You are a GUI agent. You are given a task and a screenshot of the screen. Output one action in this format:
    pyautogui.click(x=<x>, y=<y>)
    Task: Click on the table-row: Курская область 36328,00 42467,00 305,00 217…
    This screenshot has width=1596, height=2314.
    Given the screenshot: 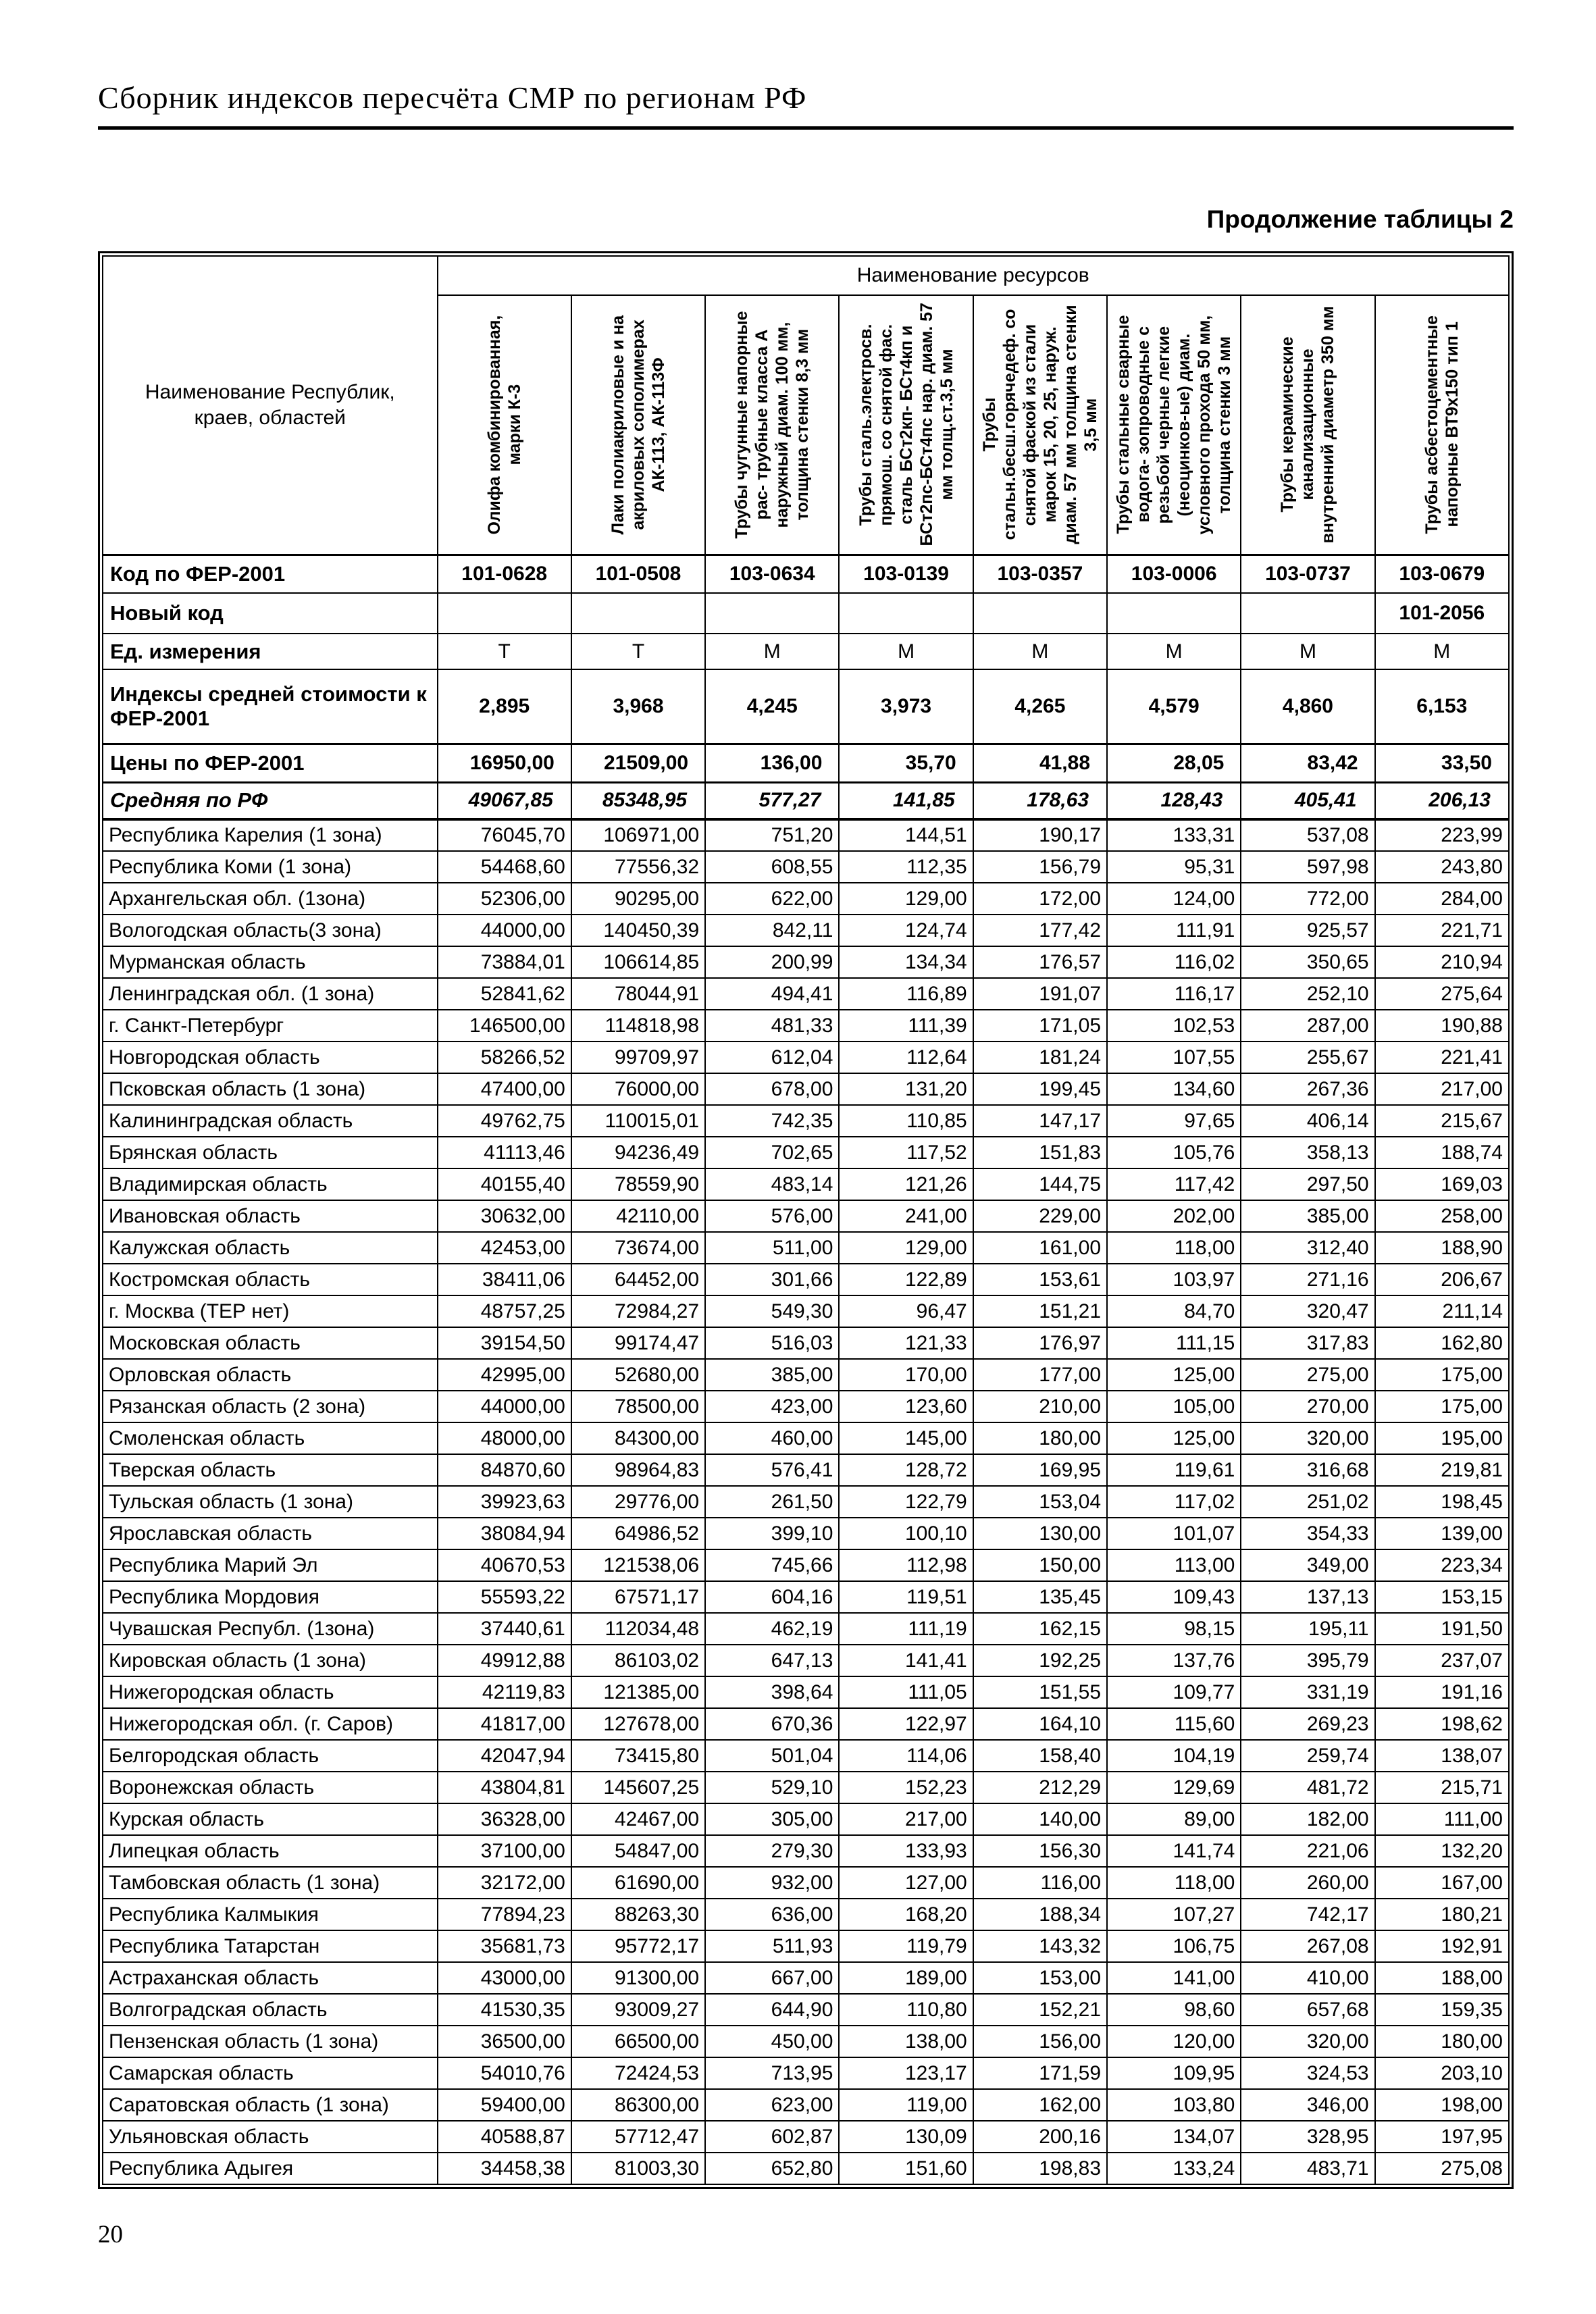 What is the action you would take?
    pyautogui.click(x=806, y=1819)
    